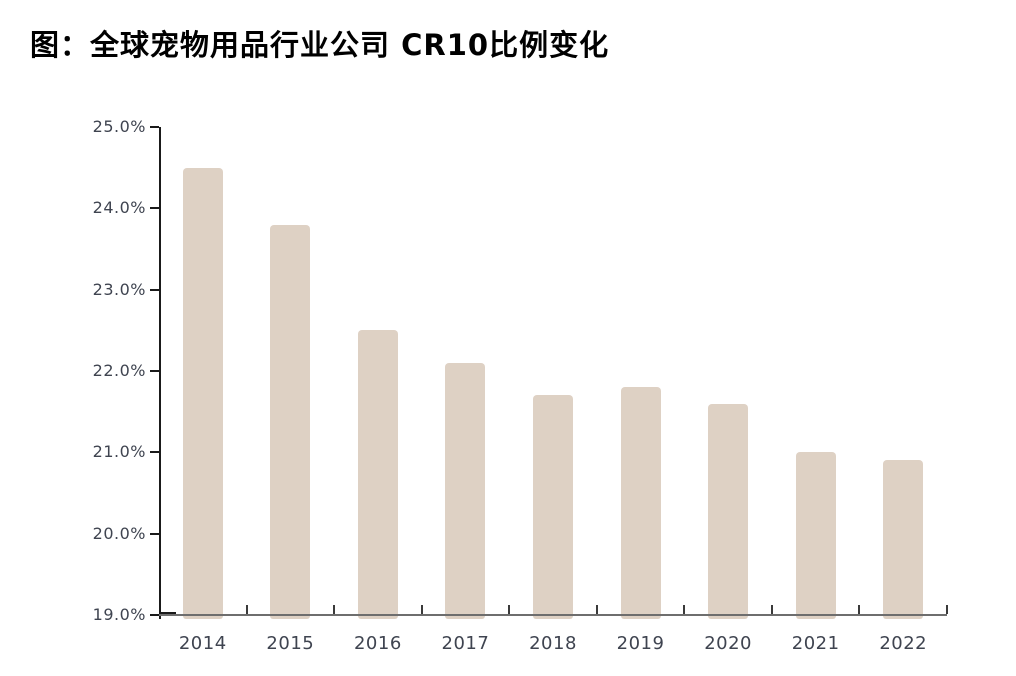 The height and width of the screenshot is (676, 1016). Describe the element at coordinates (377, 643) in the screenshot. I see `x-axis-label-2016: 2016` at that location.